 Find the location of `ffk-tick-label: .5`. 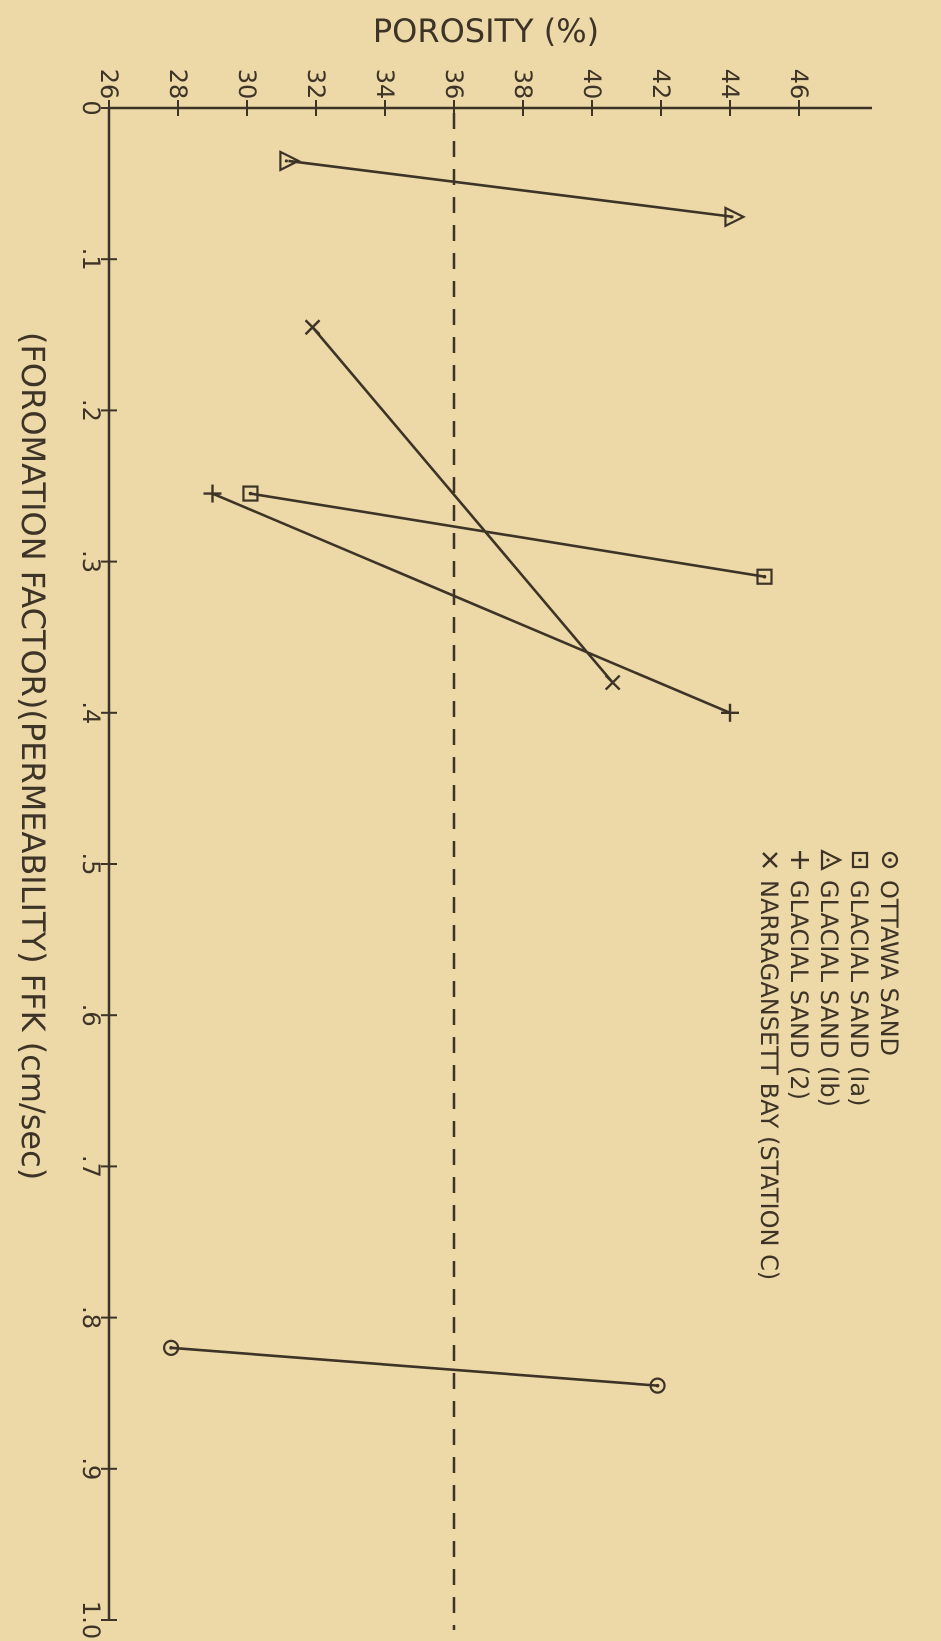

ffk-tick-label: .5 is located at coordinates (91, 864).